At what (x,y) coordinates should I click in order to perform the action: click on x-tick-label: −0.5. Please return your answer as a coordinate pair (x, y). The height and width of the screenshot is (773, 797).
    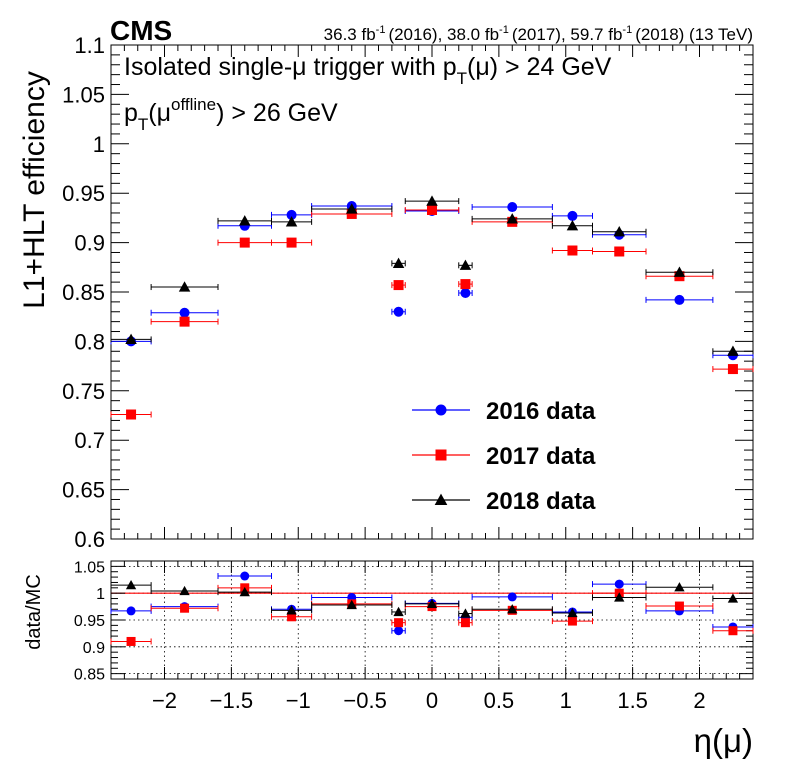
    Looking at the image, I should click on (364, 700).